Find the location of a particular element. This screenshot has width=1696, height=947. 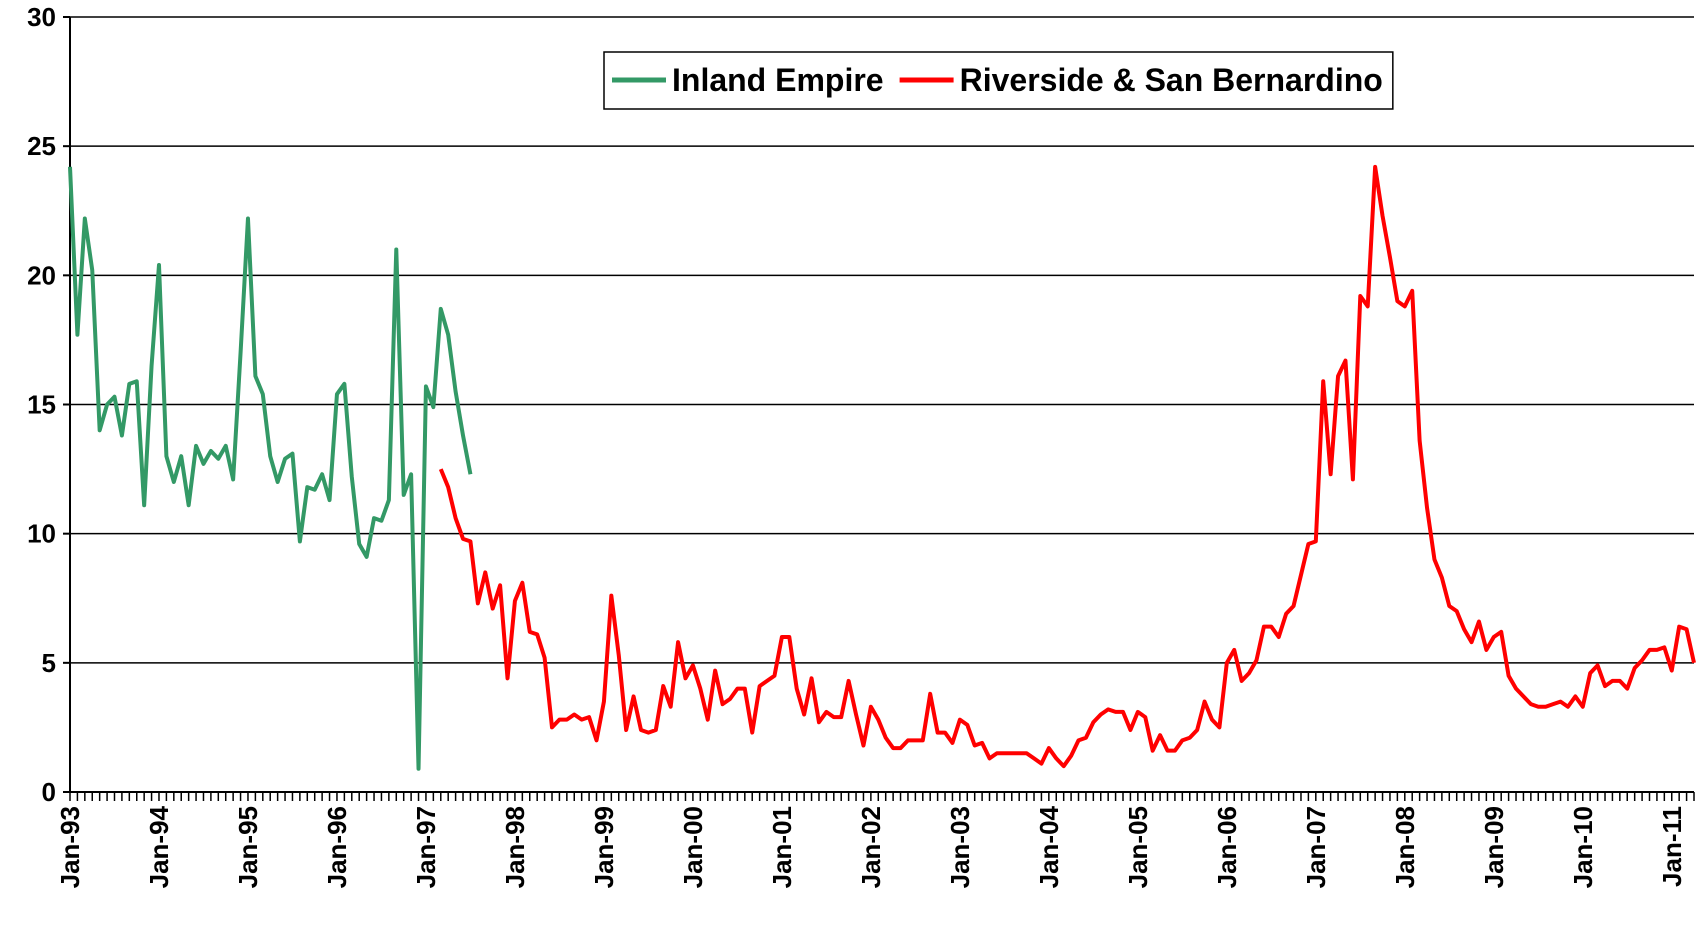

y-tick-label: 5 is located at coordinates (49, 663).